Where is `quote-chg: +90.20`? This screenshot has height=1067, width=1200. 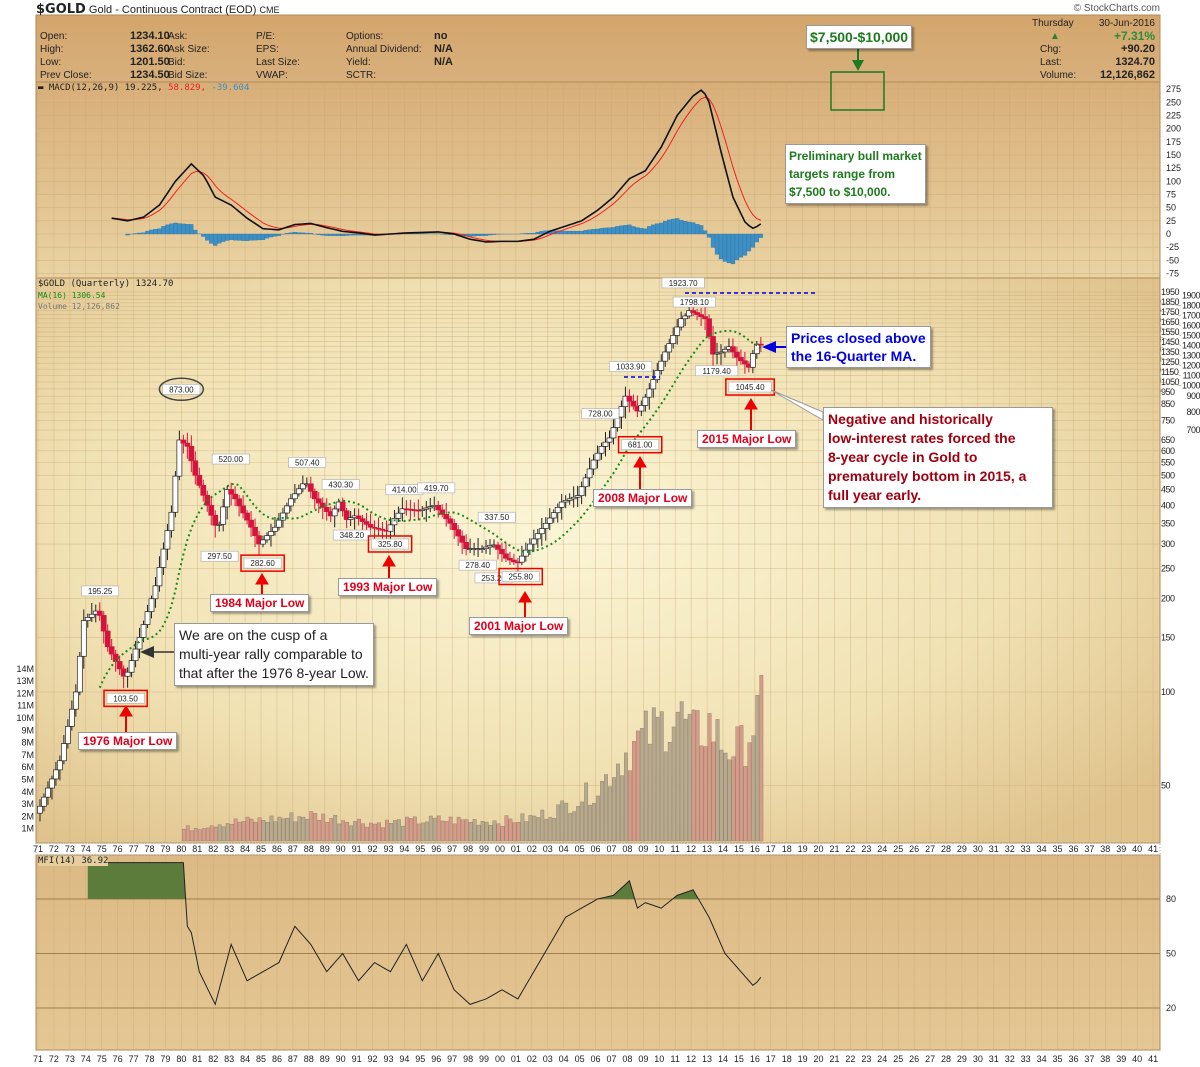
quote-chg: +90.20 is located at coordinates (1138, 49).